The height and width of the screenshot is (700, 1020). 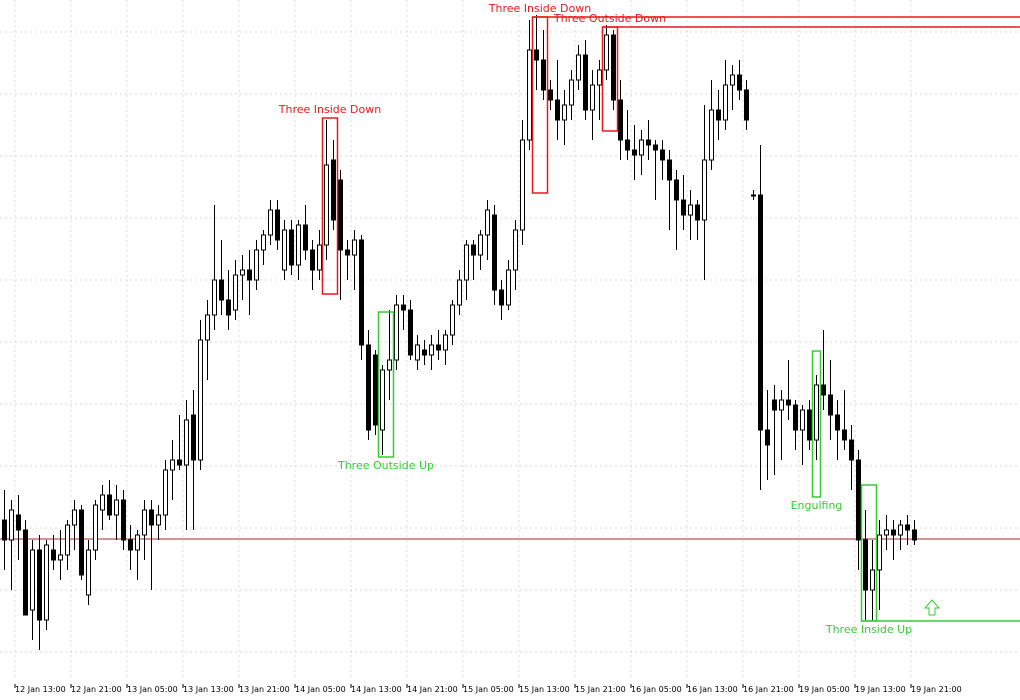 What do you see at coordinates (544, 689) in the screenshot?
I see `x-tick-label: 15 Jan 13:00` at bounding box center [544, 689].